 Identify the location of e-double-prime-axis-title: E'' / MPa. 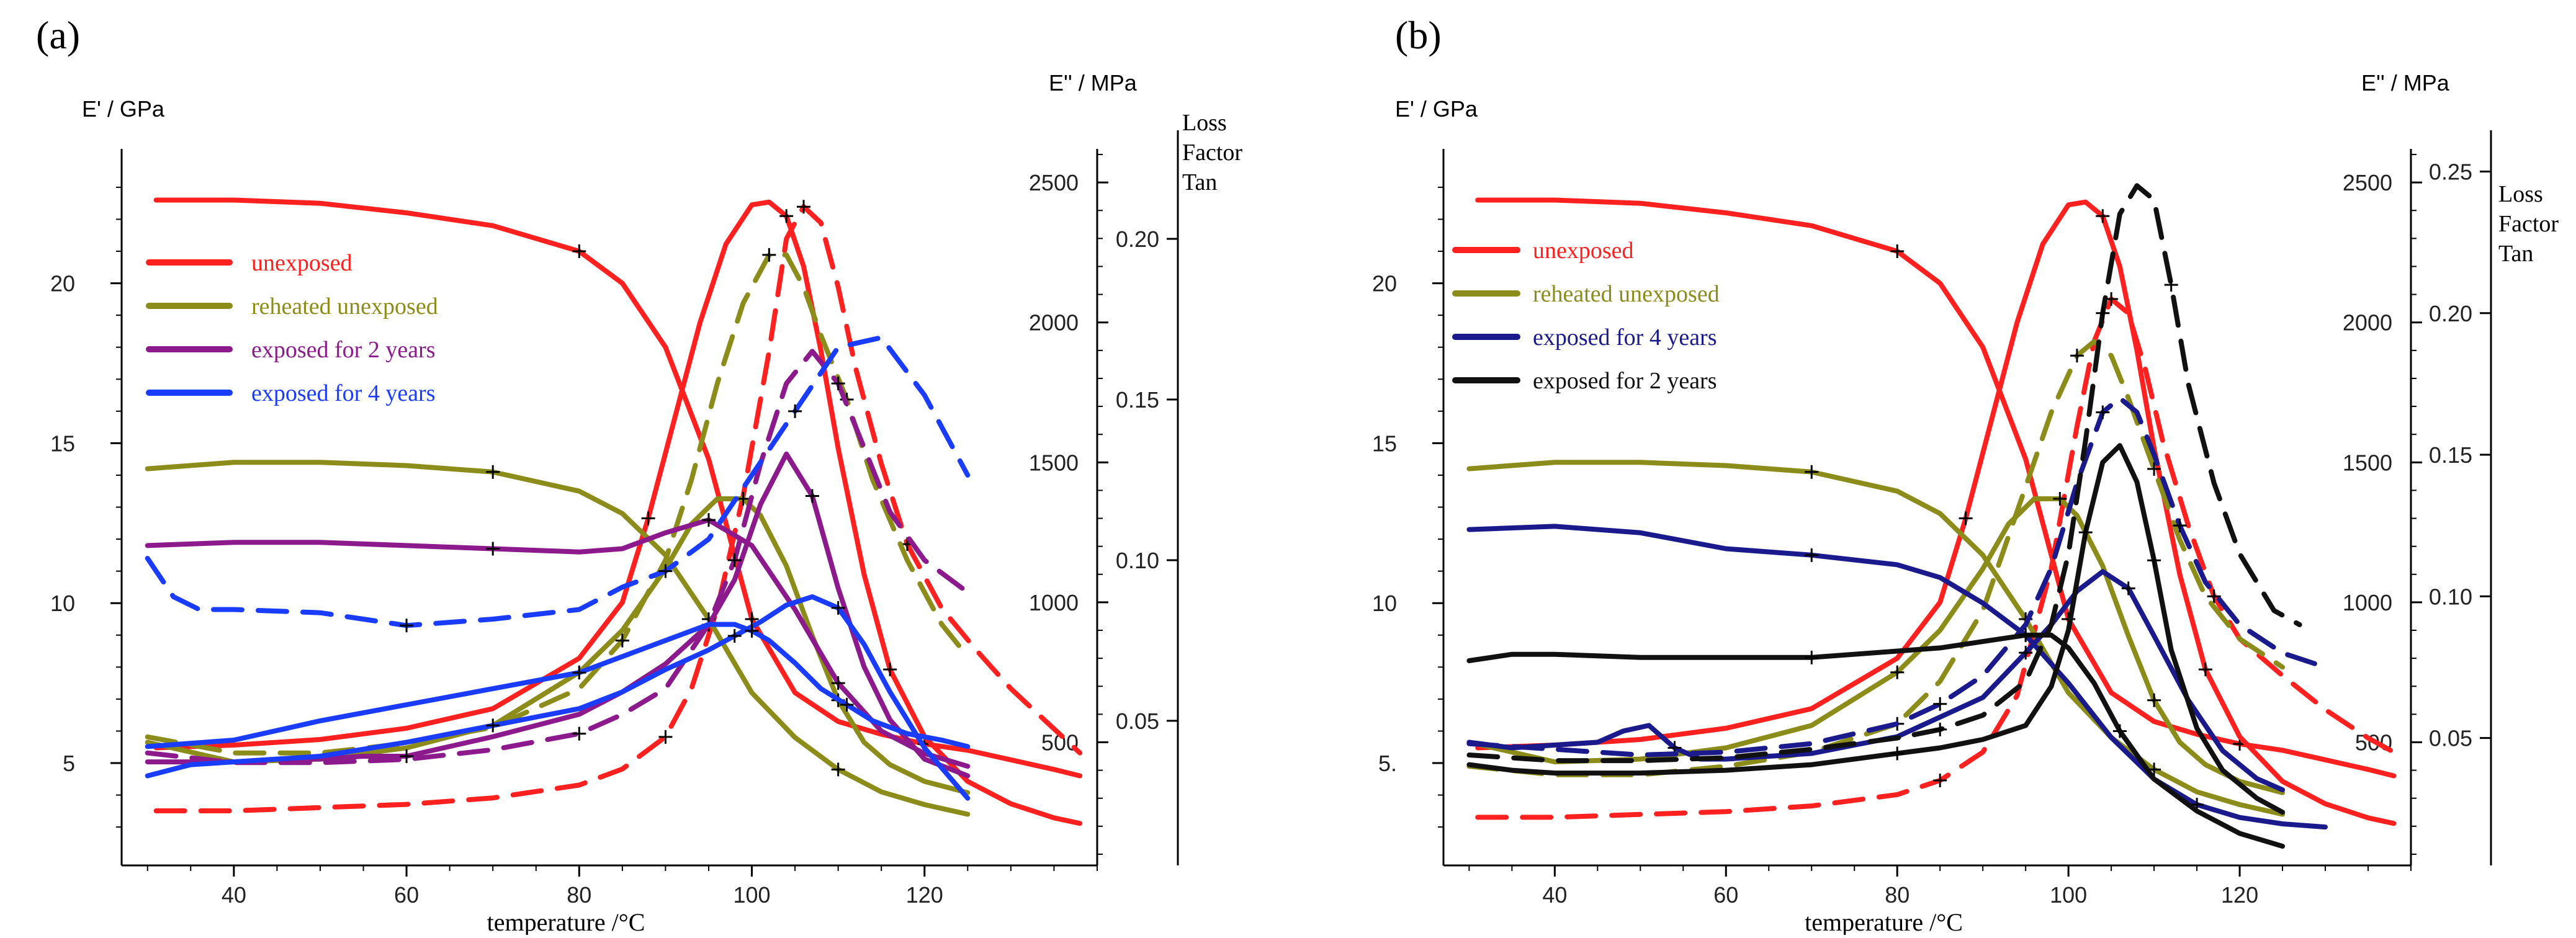
(2406, 83).